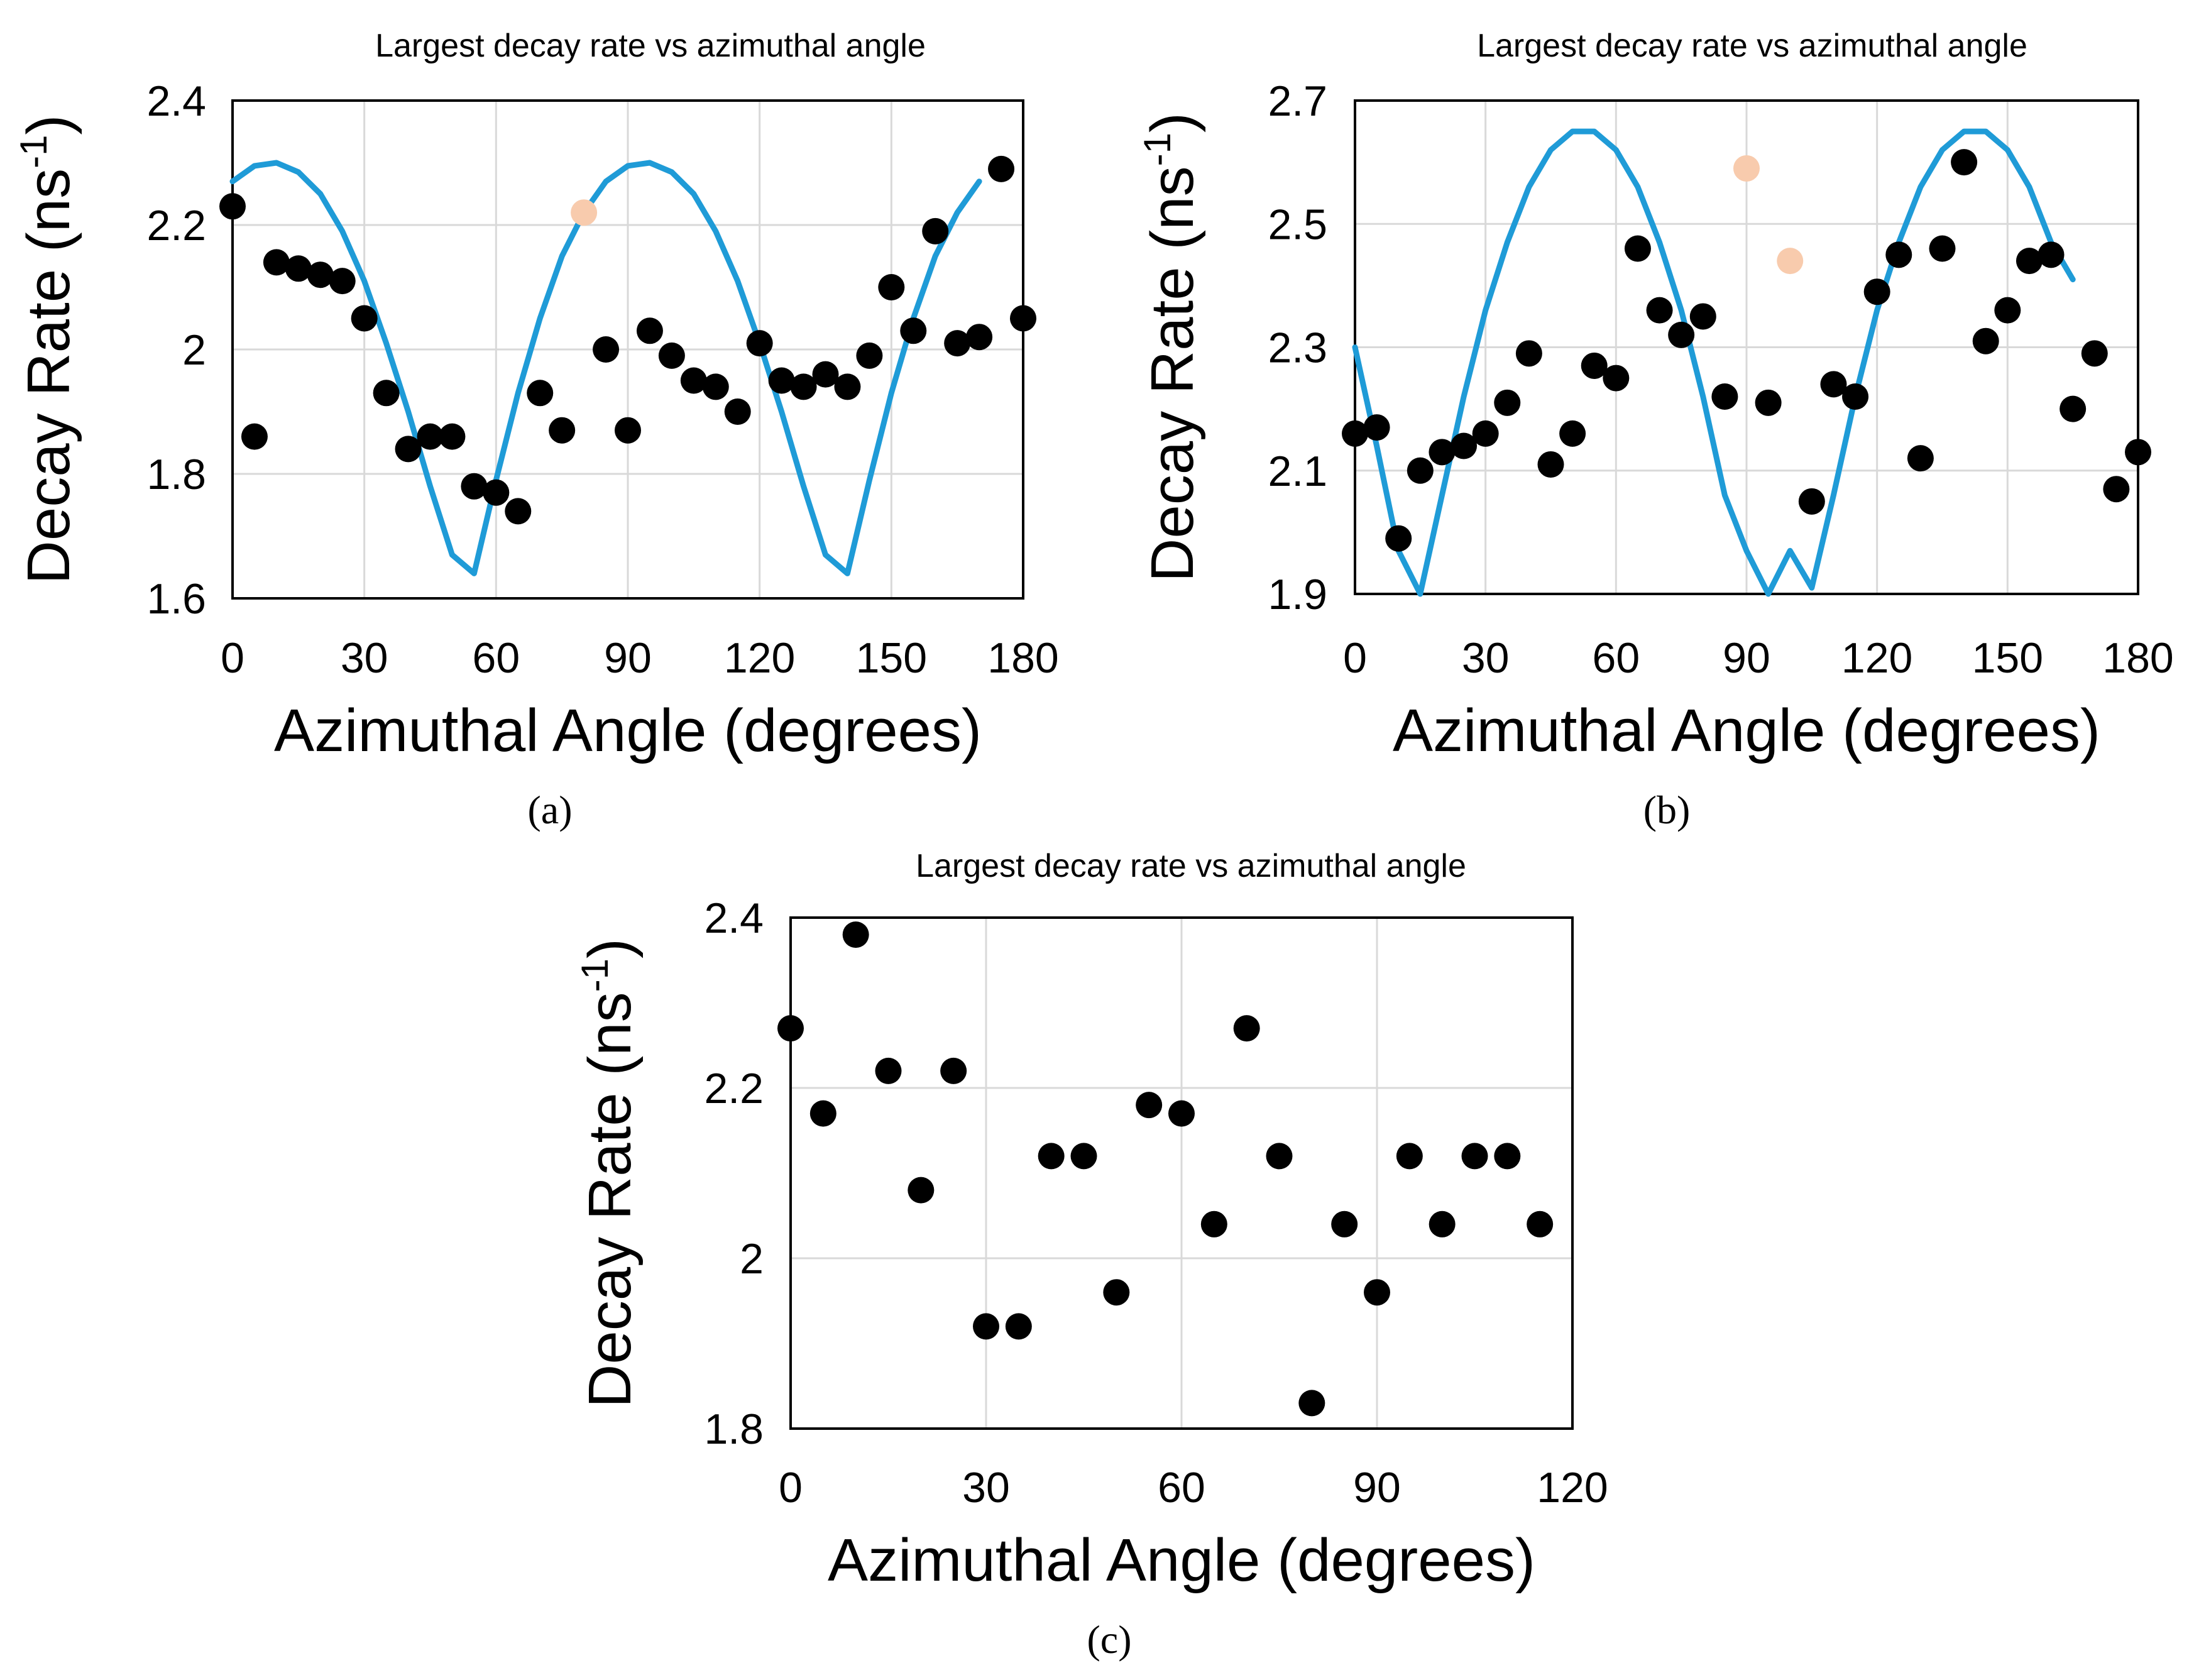 Image resolution: width=2194 pixels, height=1680 pixels. Describe the element at coordinates (891, 658) in the screenshot. I see `x-tick-label: 150` at that location.